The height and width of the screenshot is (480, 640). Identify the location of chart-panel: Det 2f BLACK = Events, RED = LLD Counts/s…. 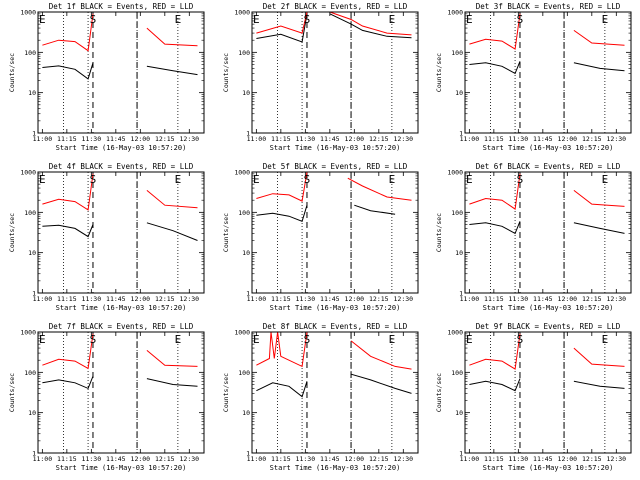
(320, 77).